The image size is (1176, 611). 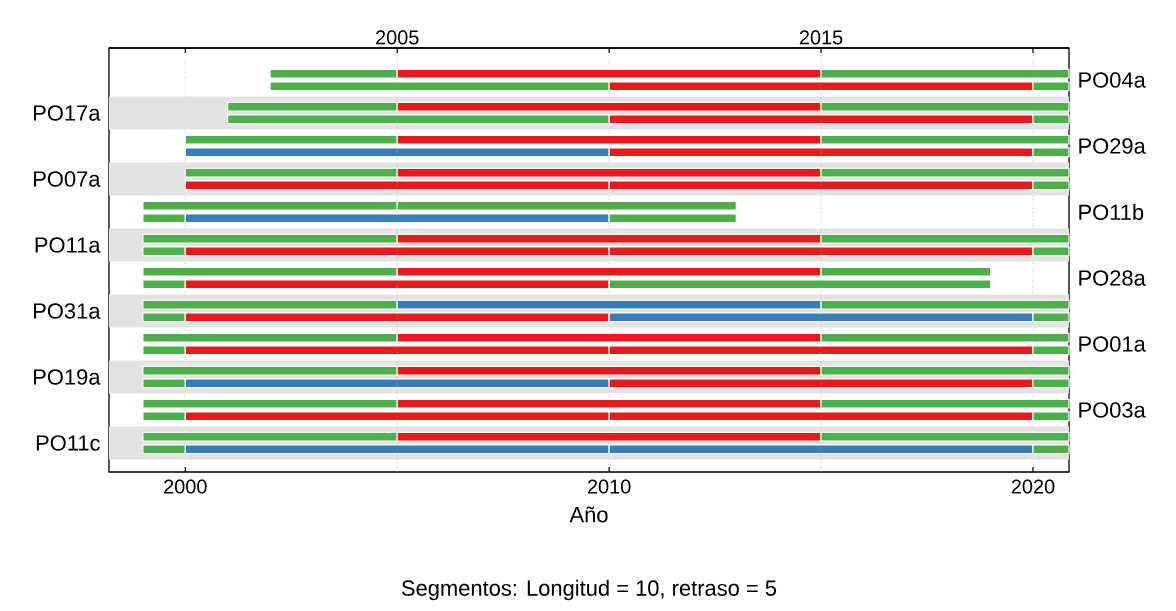 What do you see at coordinates (821, 37) in the screenshot?
I see `x2-tick-label: 2015` at bounding box center [821, 37].